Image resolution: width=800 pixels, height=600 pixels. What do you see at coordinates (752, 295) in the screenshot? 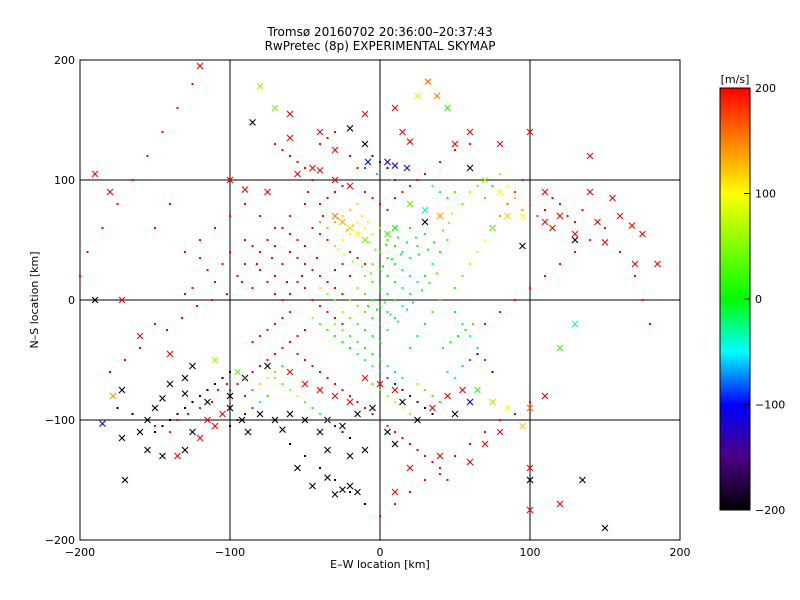
I see `colorbar: [m/s] −200 −100 0 100 200` at bounding box center [752, 295].